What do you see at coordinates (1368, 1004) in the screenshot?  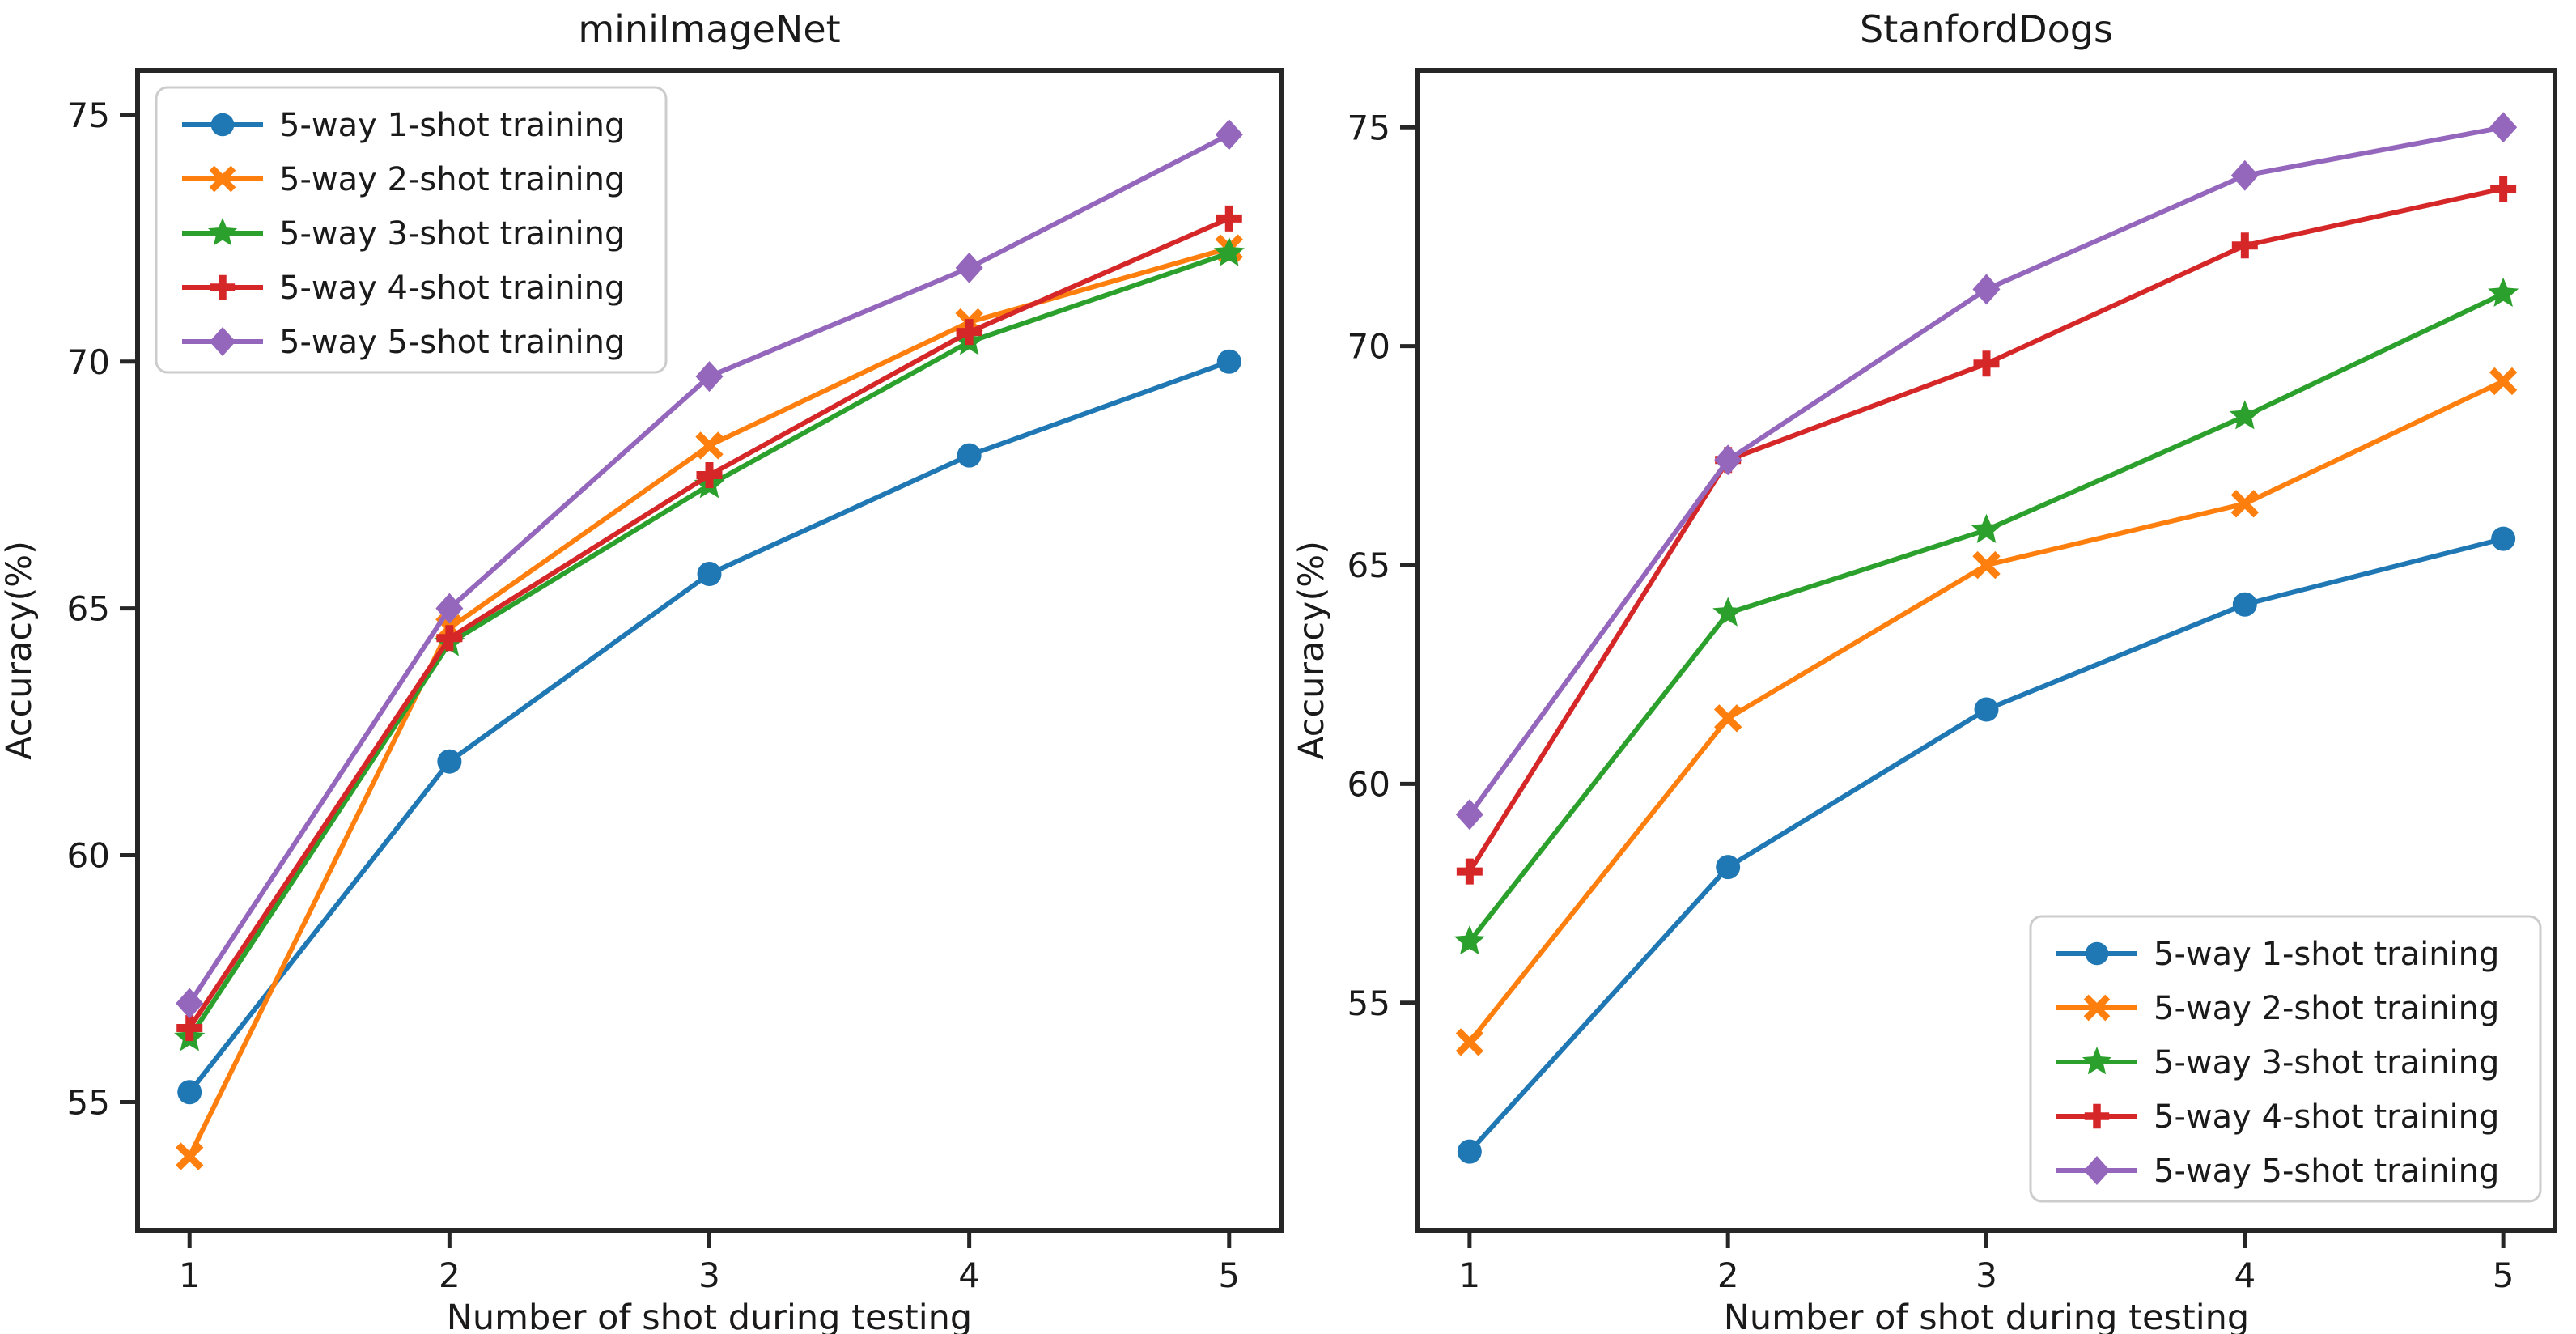 I see `y-tick-label: 55` at bounding box center [1368, 1004].